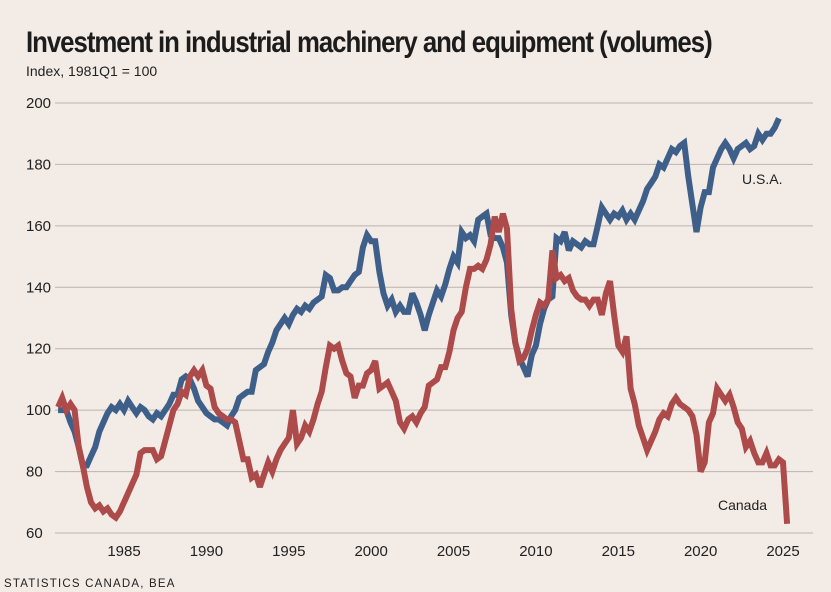 The height and width of the screenshot is (592, 831). What do you see at coordinates (38, 164) in the screenshot?
I see `y-tick-label: 180` at bounding box center [38, 164].